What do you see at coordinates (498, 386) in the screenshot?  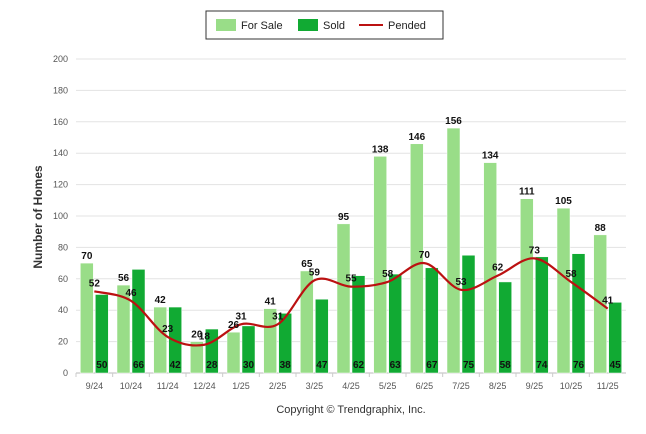 I see `x-tick-label: 8/25` at bounding box center [498, 386].